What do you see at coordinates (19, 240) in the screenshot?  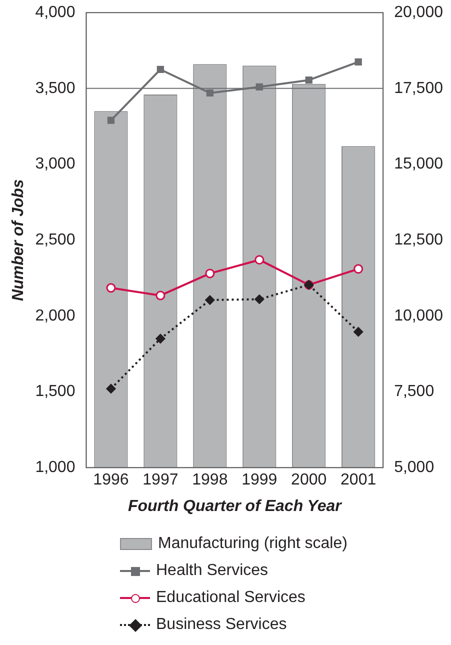 I see `y-axis-title: Number of Jobs` at bounding box center [19, 240].